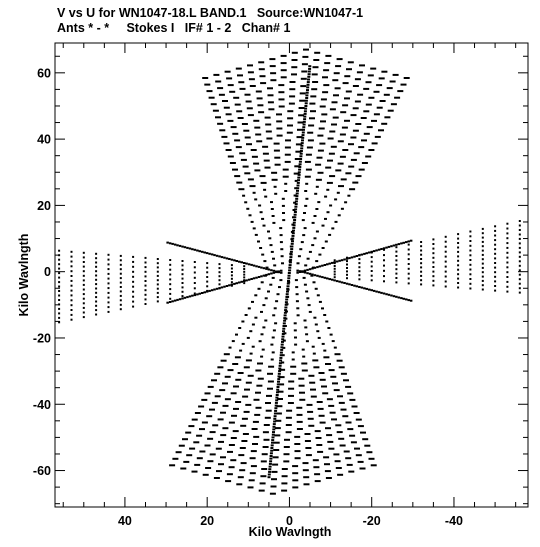  Describe the element at coordinates (47, 272) in the screenshot. I see `y-tick-label: 0` at that location.